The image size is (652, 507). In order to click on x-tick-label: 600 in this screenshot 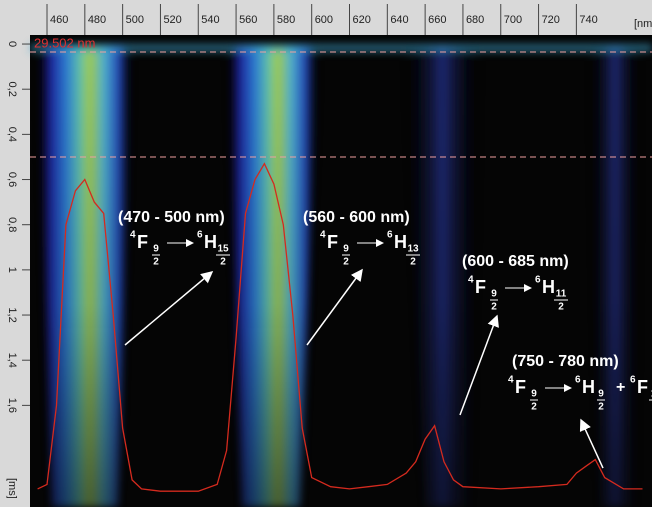, I will do `click(324, 20)`.